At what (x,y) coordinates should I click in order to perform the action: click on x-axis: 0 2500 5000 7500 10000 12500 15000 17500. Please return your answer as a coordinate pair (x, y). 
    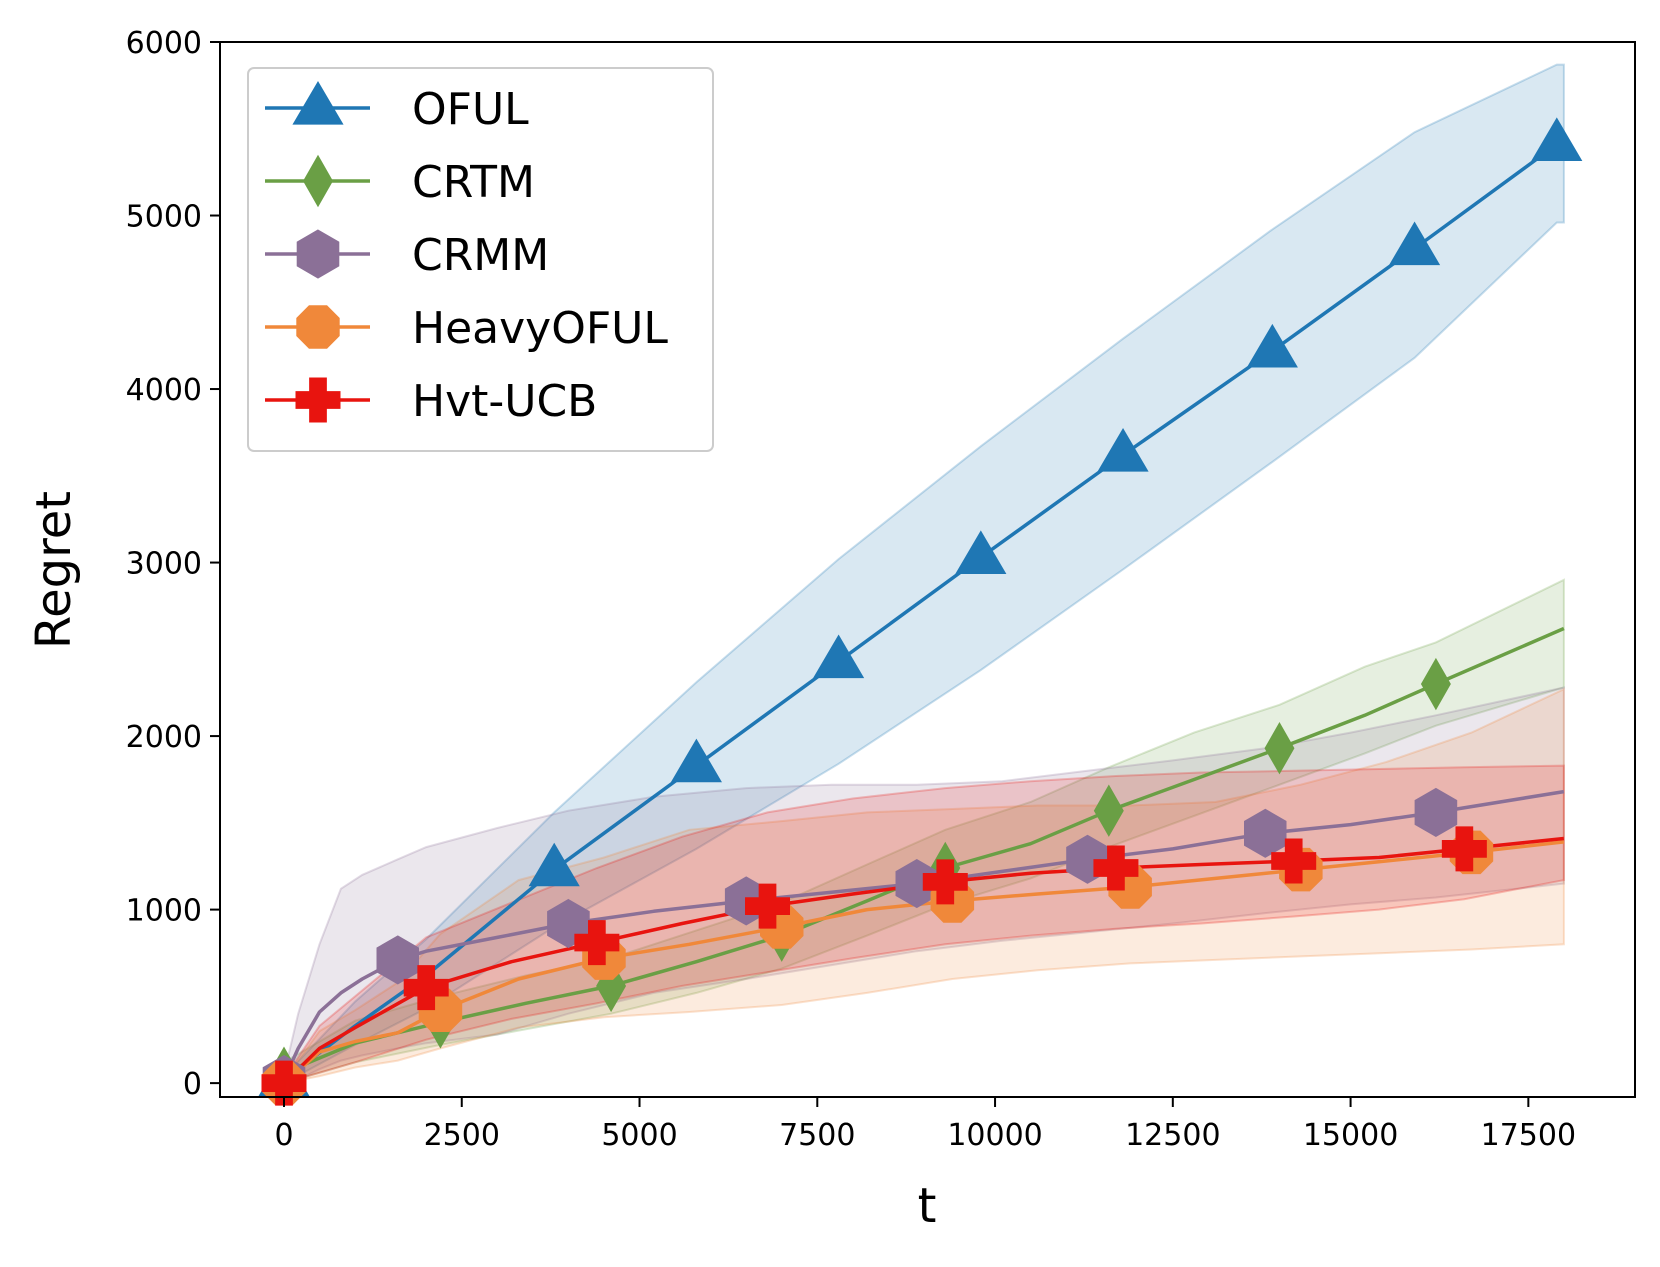
    Looking at the image, I should click on (925, 1125).